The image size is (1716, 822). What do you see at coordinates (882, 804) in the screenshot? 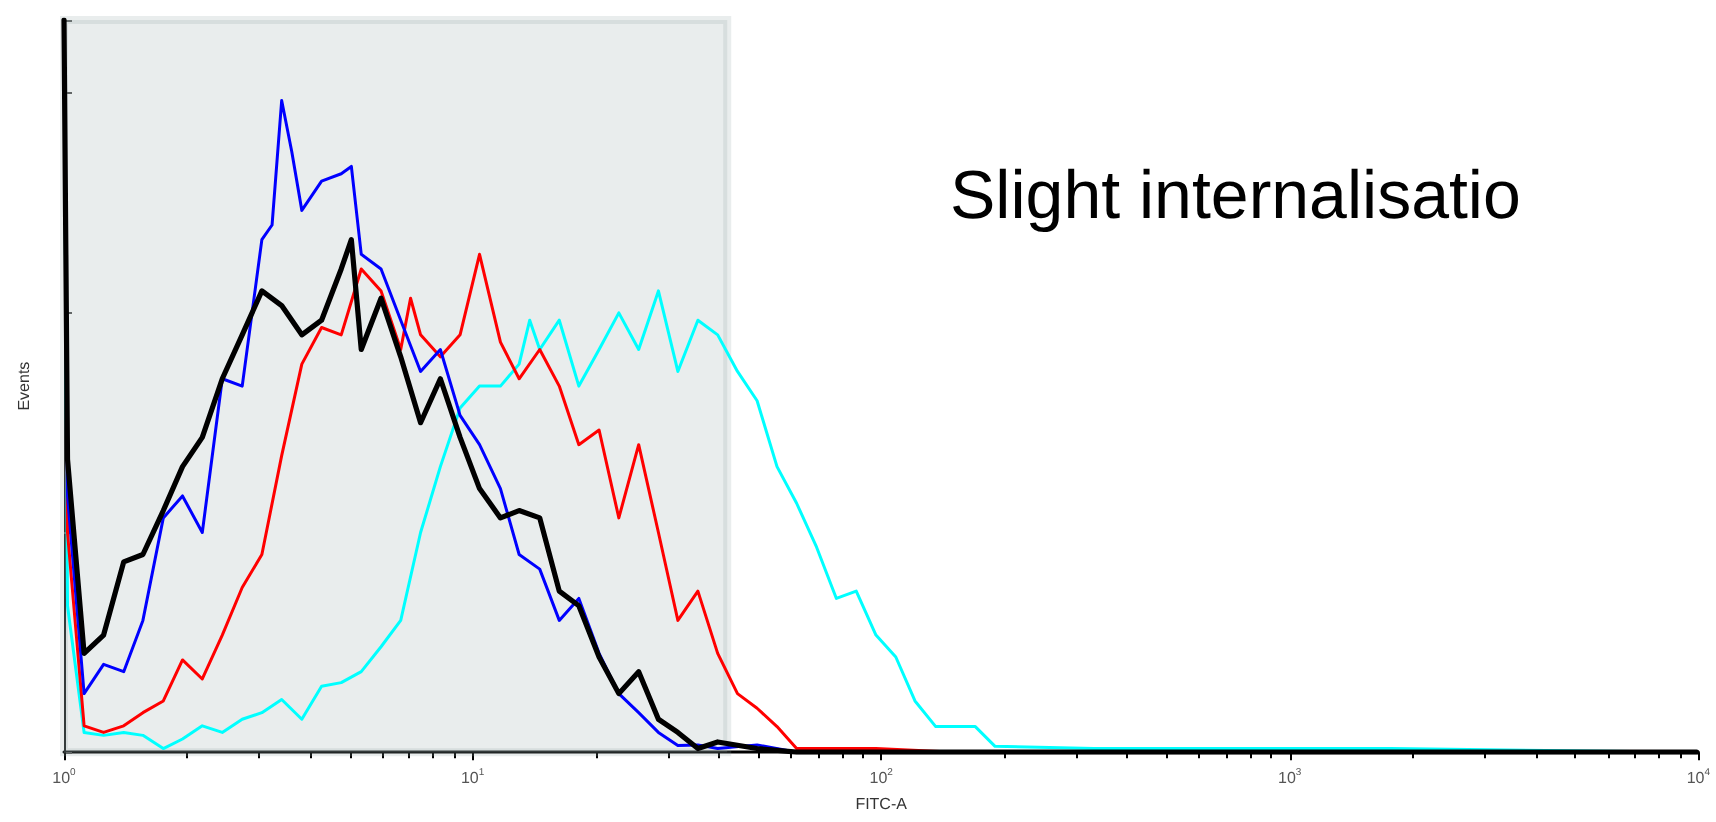
I see `x-axis-title: FITC-A` at bounding box center [882, 804].